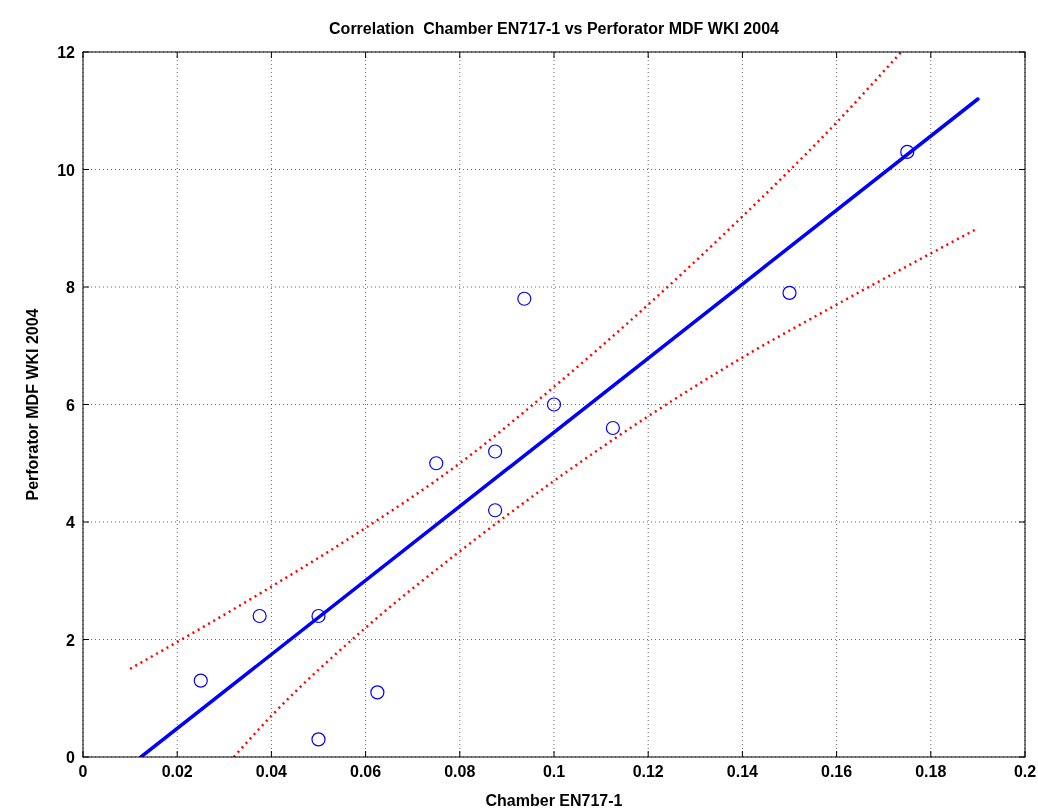  Describe the element at coordinates (366, 771) in the screenshot. I see `x-tick-label: 0.06` at that location.